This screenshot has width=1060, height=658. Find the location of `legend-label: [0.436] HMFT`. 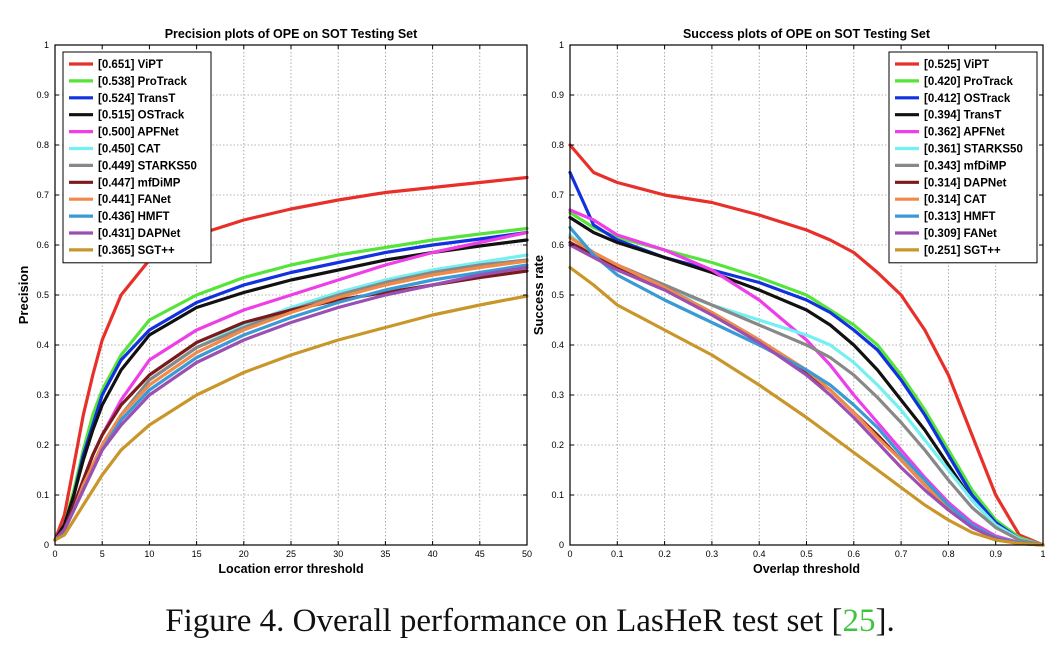

legend-label: [0.436] HMFT is located at coordinates (134, 217).